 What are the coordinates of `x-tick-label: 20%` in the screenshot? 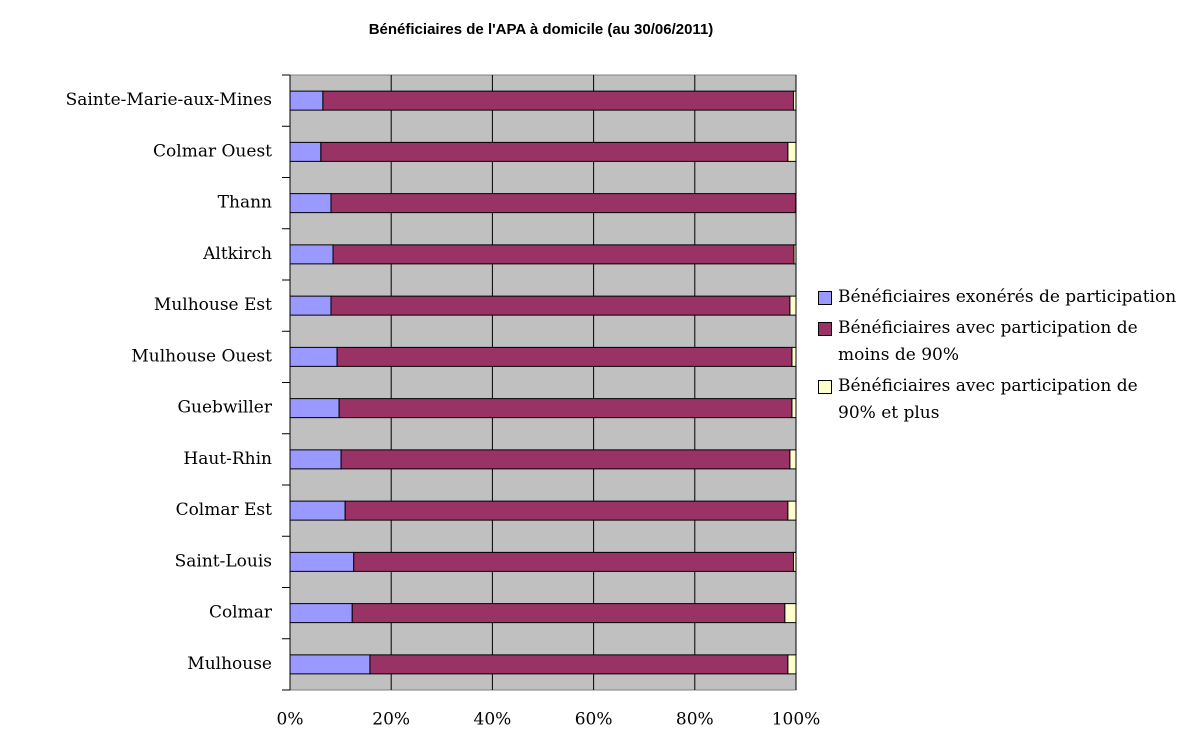 It's located at (391, 720).